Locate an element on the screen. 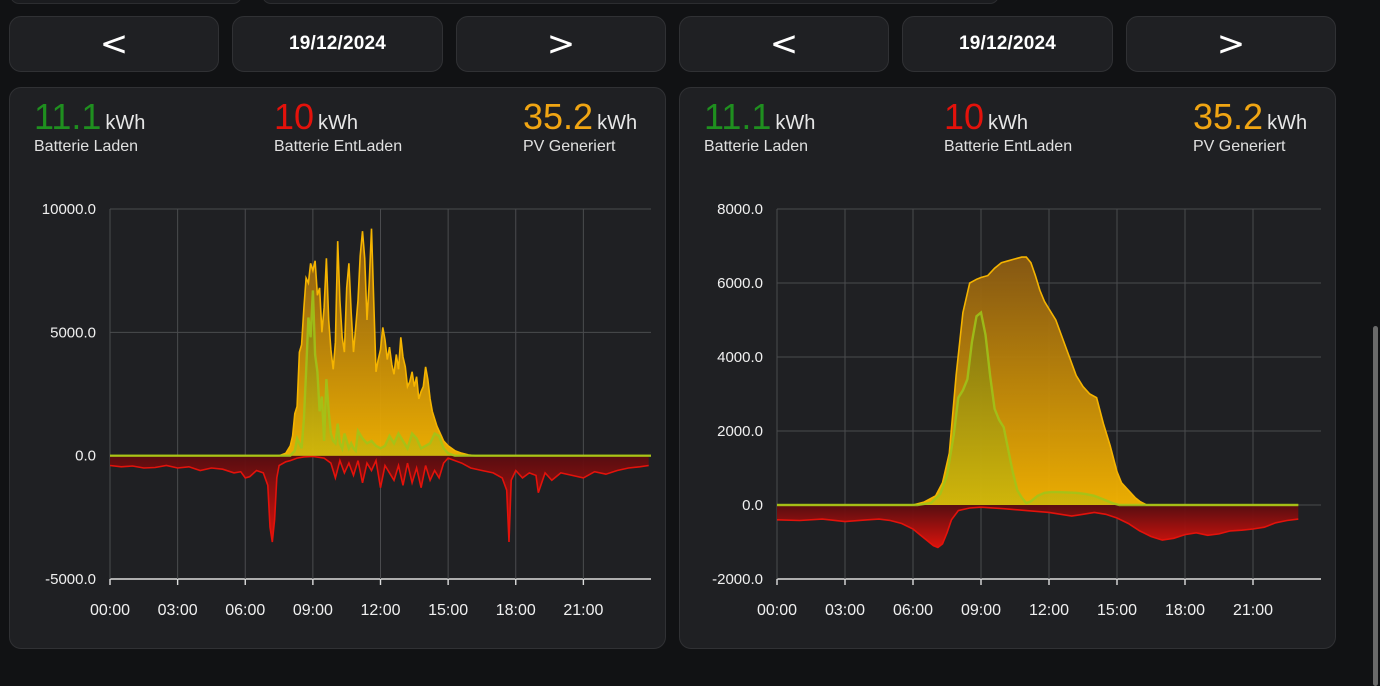  y-tick-label: 2000.0 is located at coordinates (740, 431).